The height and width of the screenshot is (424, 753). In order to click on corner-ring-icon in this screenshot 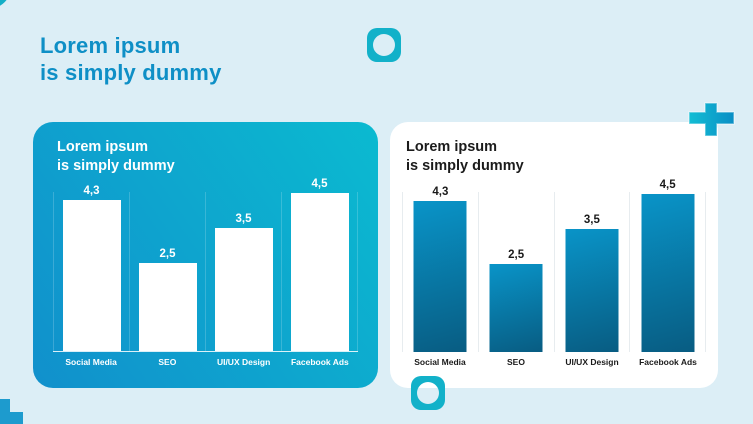, I will do `click(5, 4)`.